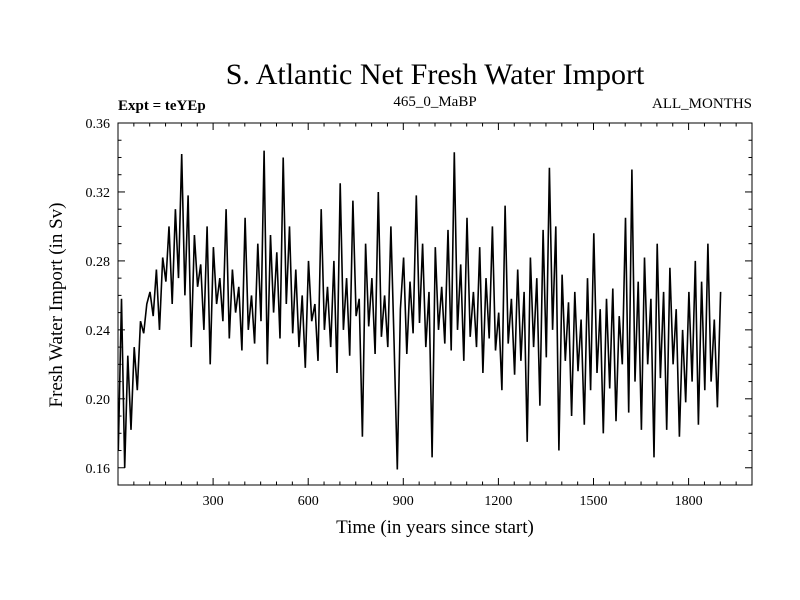  What do you see at coordinates (702, 104) in the screenshot?
I see `months-label: ALL_MONTHS` at bounding box center [702, 104].